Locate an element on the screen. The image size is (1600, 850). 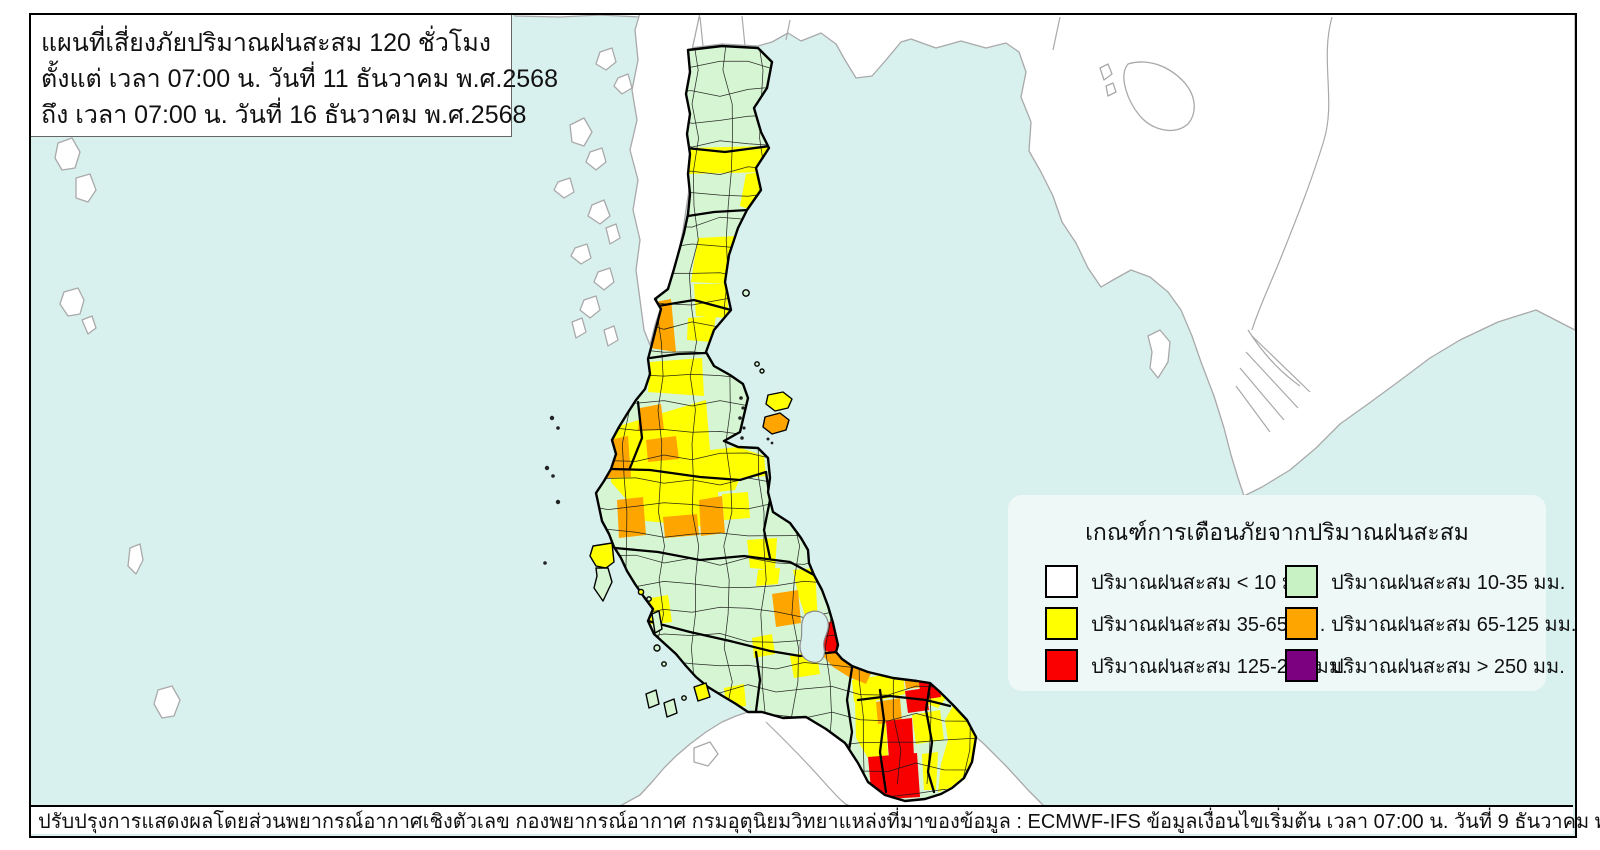
legend-swatch-lt10 is located at coordinates (1061, 581).